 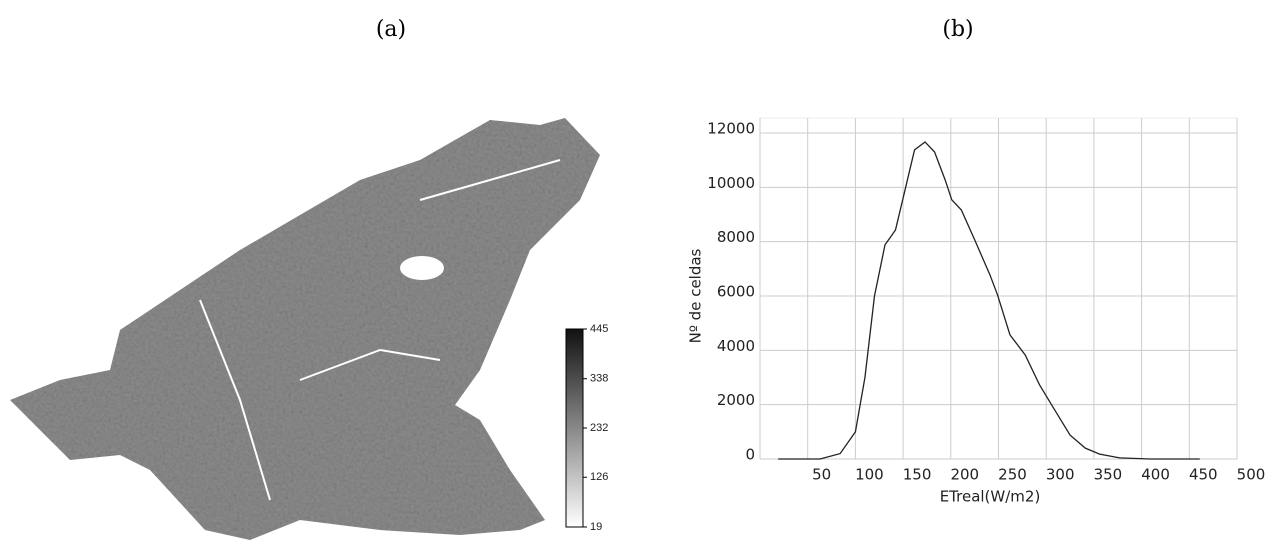 What do you see at coordinates (1155, 475) in the screenshot?
I see `x-tick-label: 400` at bounding box center [1155, 475].